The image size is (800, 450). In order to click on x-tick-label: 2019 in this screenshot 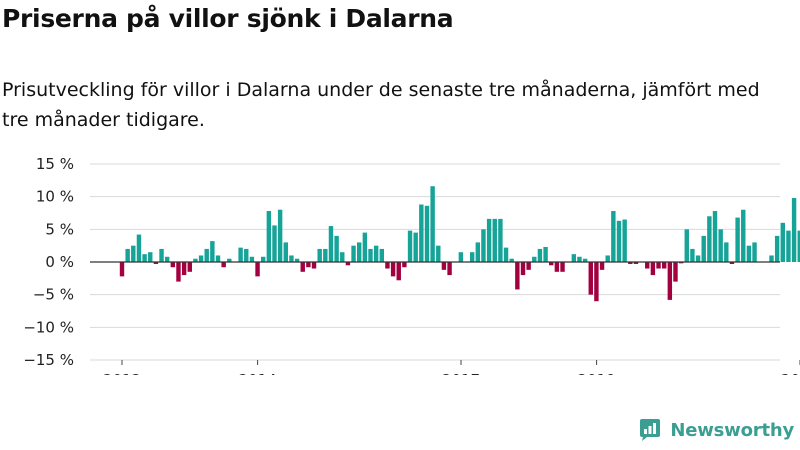, I will do `click(597, 373)`.